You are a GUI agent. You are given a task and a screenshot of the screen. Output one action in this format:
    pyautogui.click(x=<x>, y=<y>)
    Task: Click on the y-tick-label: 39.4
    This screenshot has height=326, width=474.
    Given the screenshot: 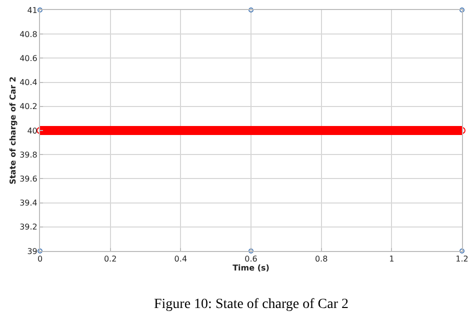 What is the action you would take?
    pyautogui.click(x=29, y=203)
    